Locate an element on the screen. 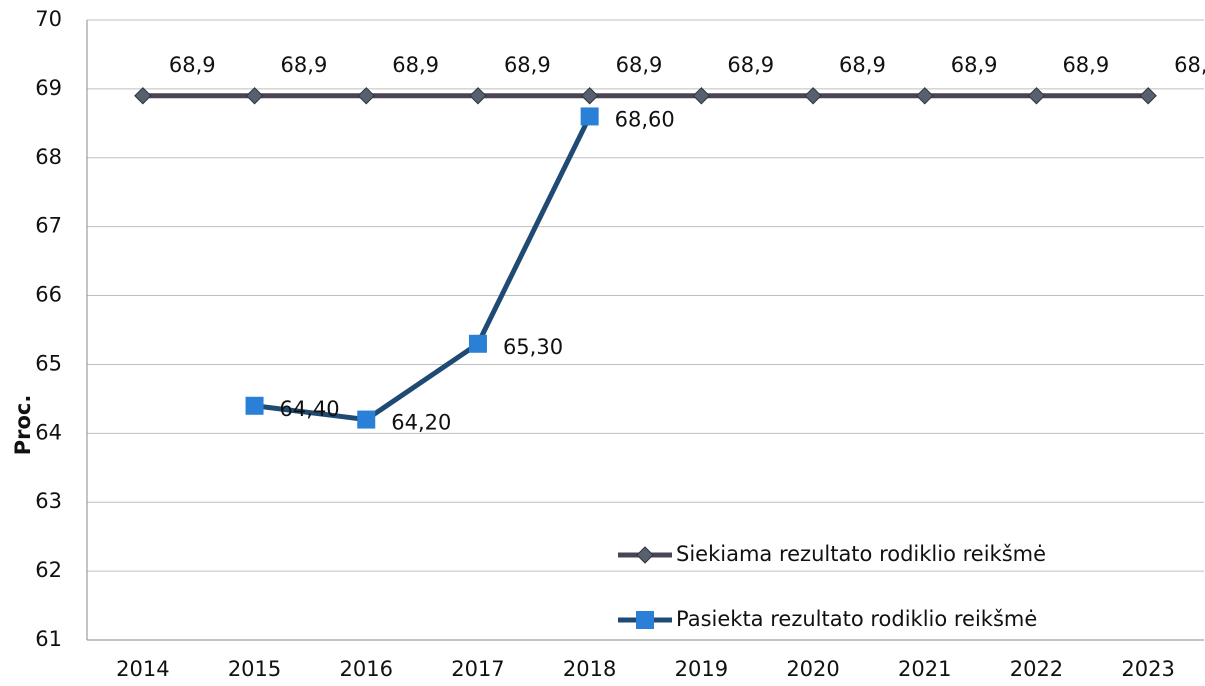 The height and width of the screenshot is (686, 1205). data-label: 65,30 is located at coordinates (533, 347).